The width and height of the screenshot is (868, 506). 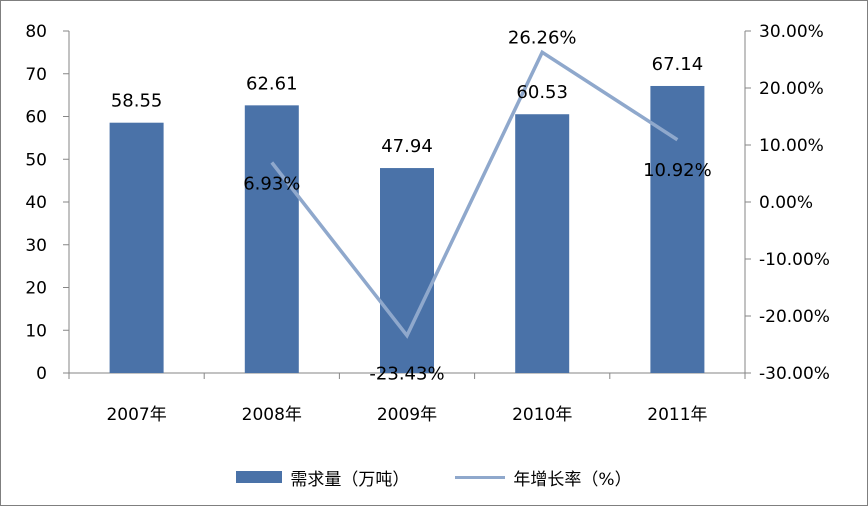 What do you see at coordinates (407, 415) in the screenshot?
I see `x-tick-label: 2009年` at bounding box center [407, 415].